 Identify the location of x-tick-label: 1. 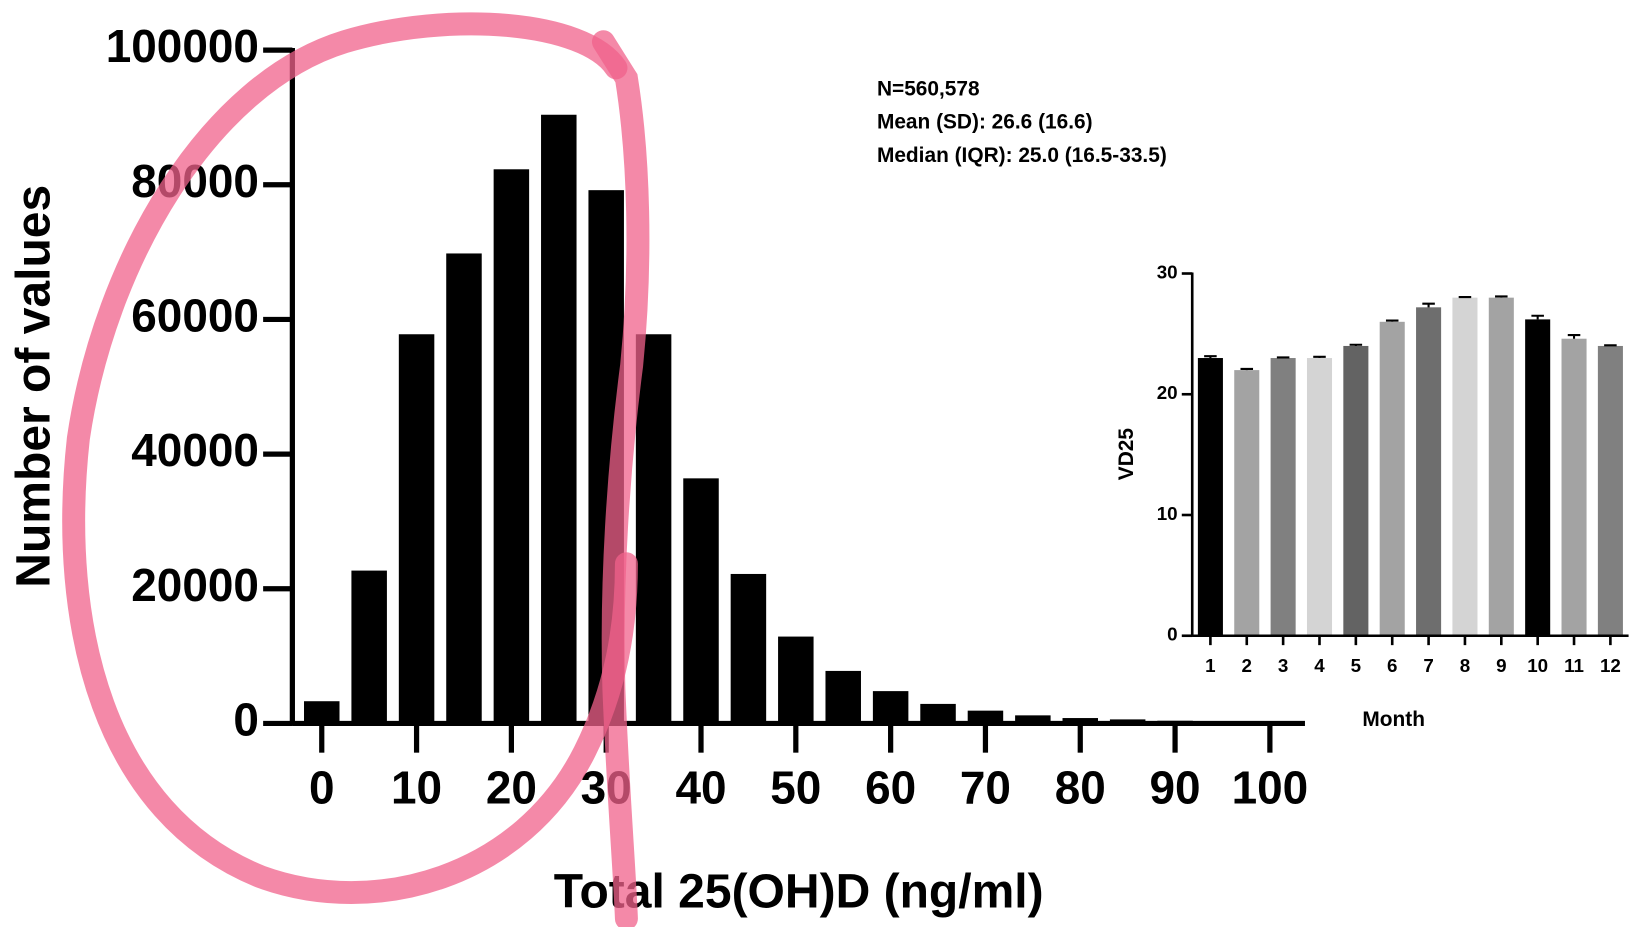
(1210, 665).